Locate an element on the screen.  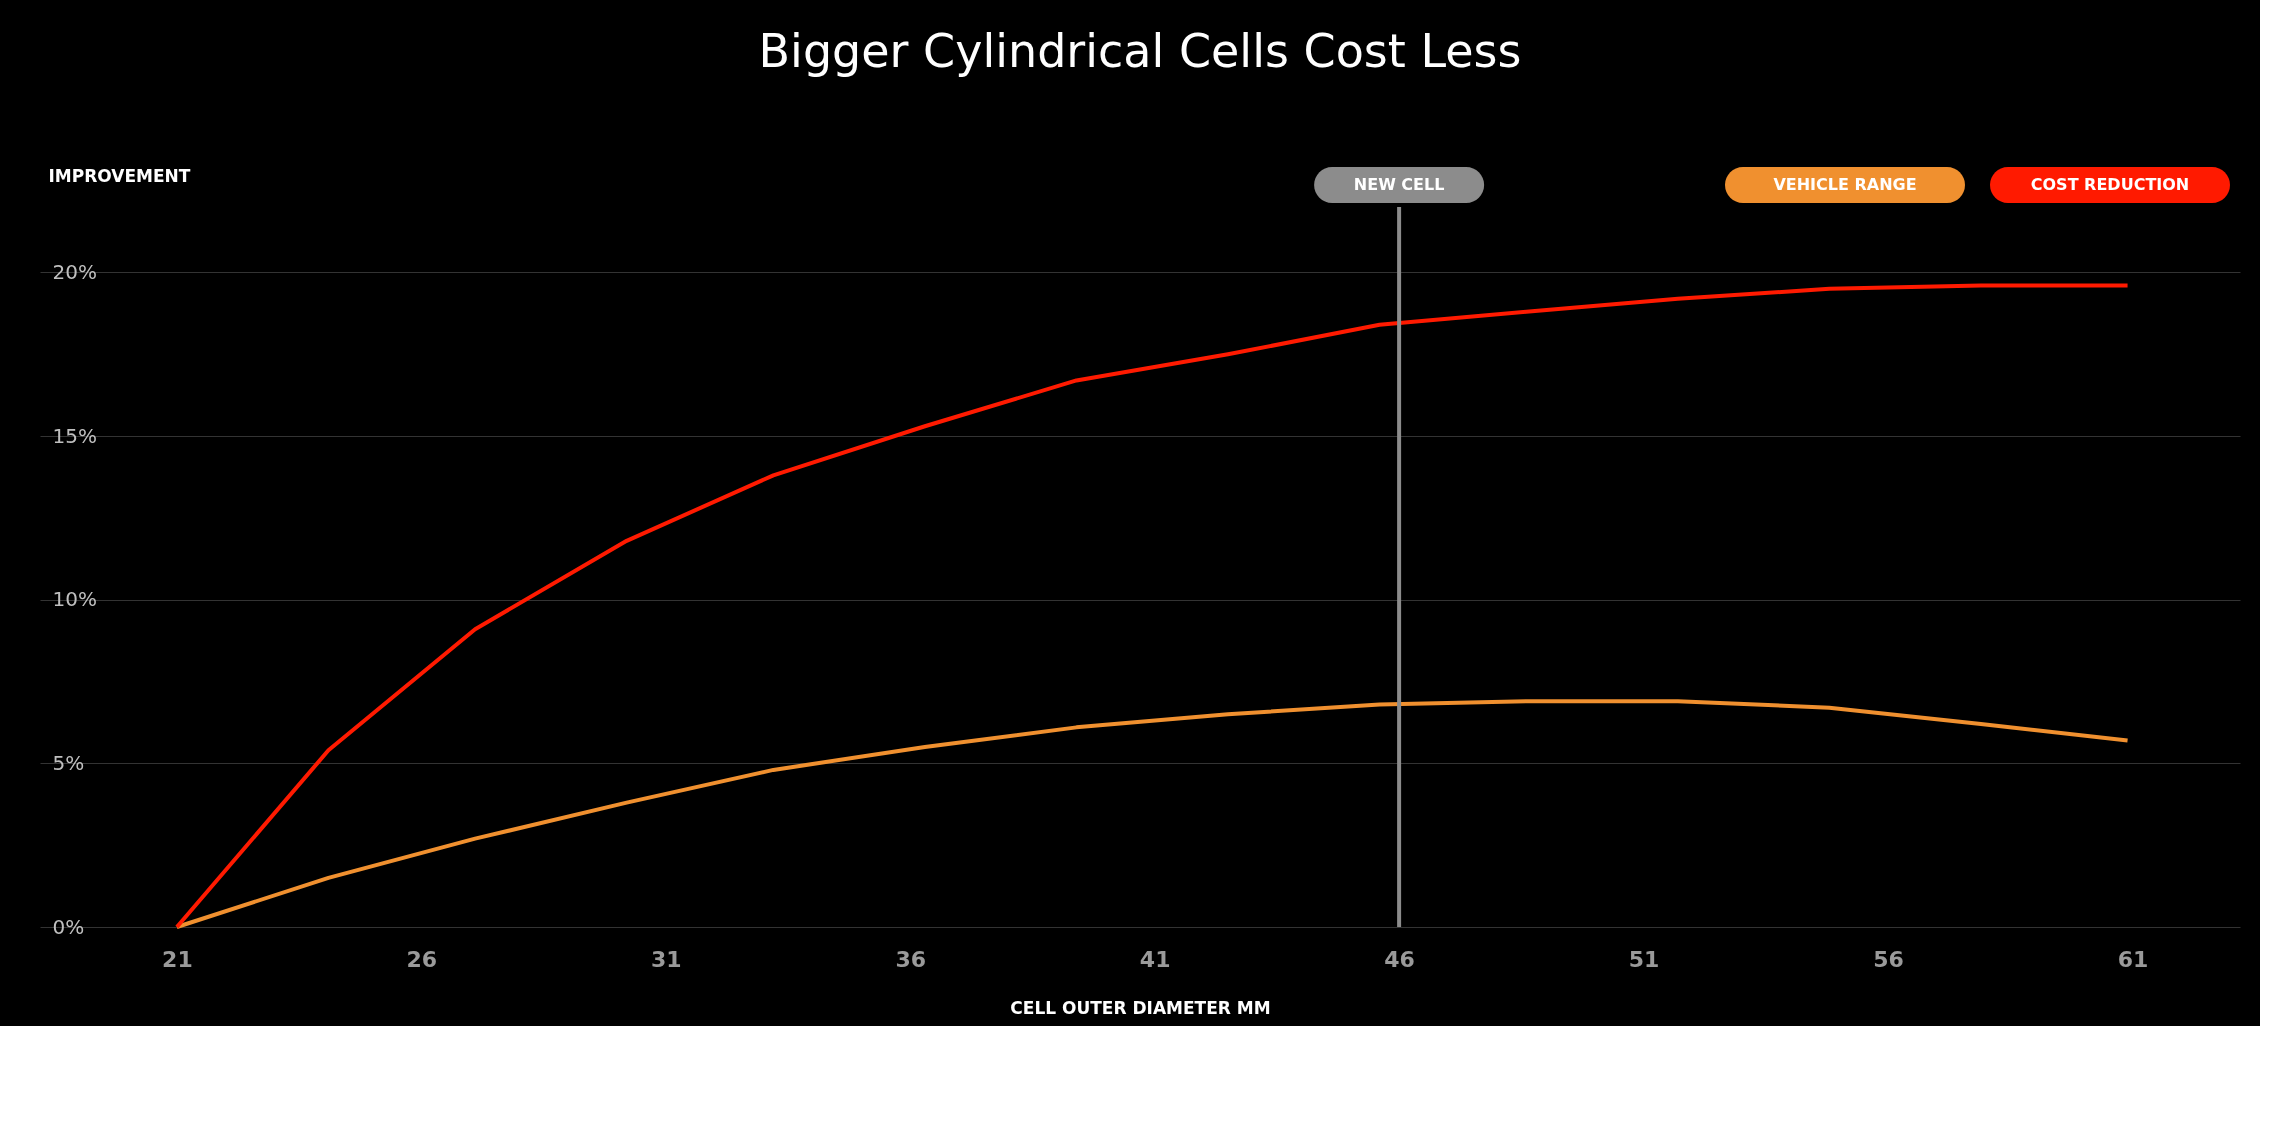
x-tick-label: 61 is located at coordinates (2133, 959).